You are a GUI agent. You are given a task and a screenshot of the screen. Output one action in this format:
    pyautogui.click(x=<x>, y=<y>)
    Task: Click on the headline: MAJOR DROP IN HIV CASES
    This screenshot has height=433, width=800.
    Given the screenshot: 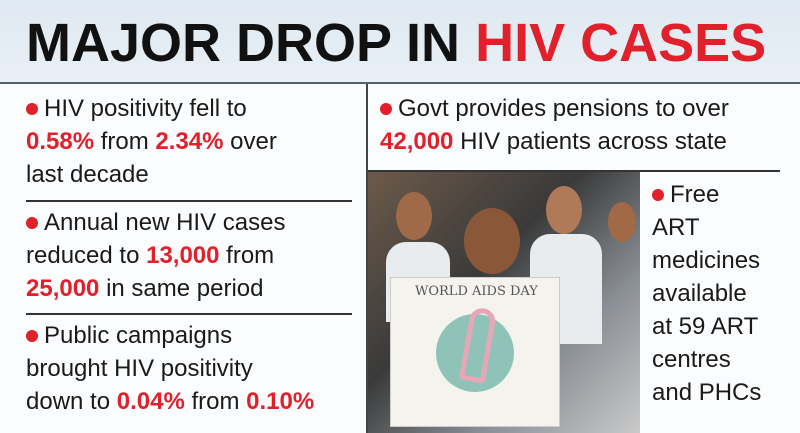 What is the action you would take?
    pyautogui.click(x=406, y=43)
    